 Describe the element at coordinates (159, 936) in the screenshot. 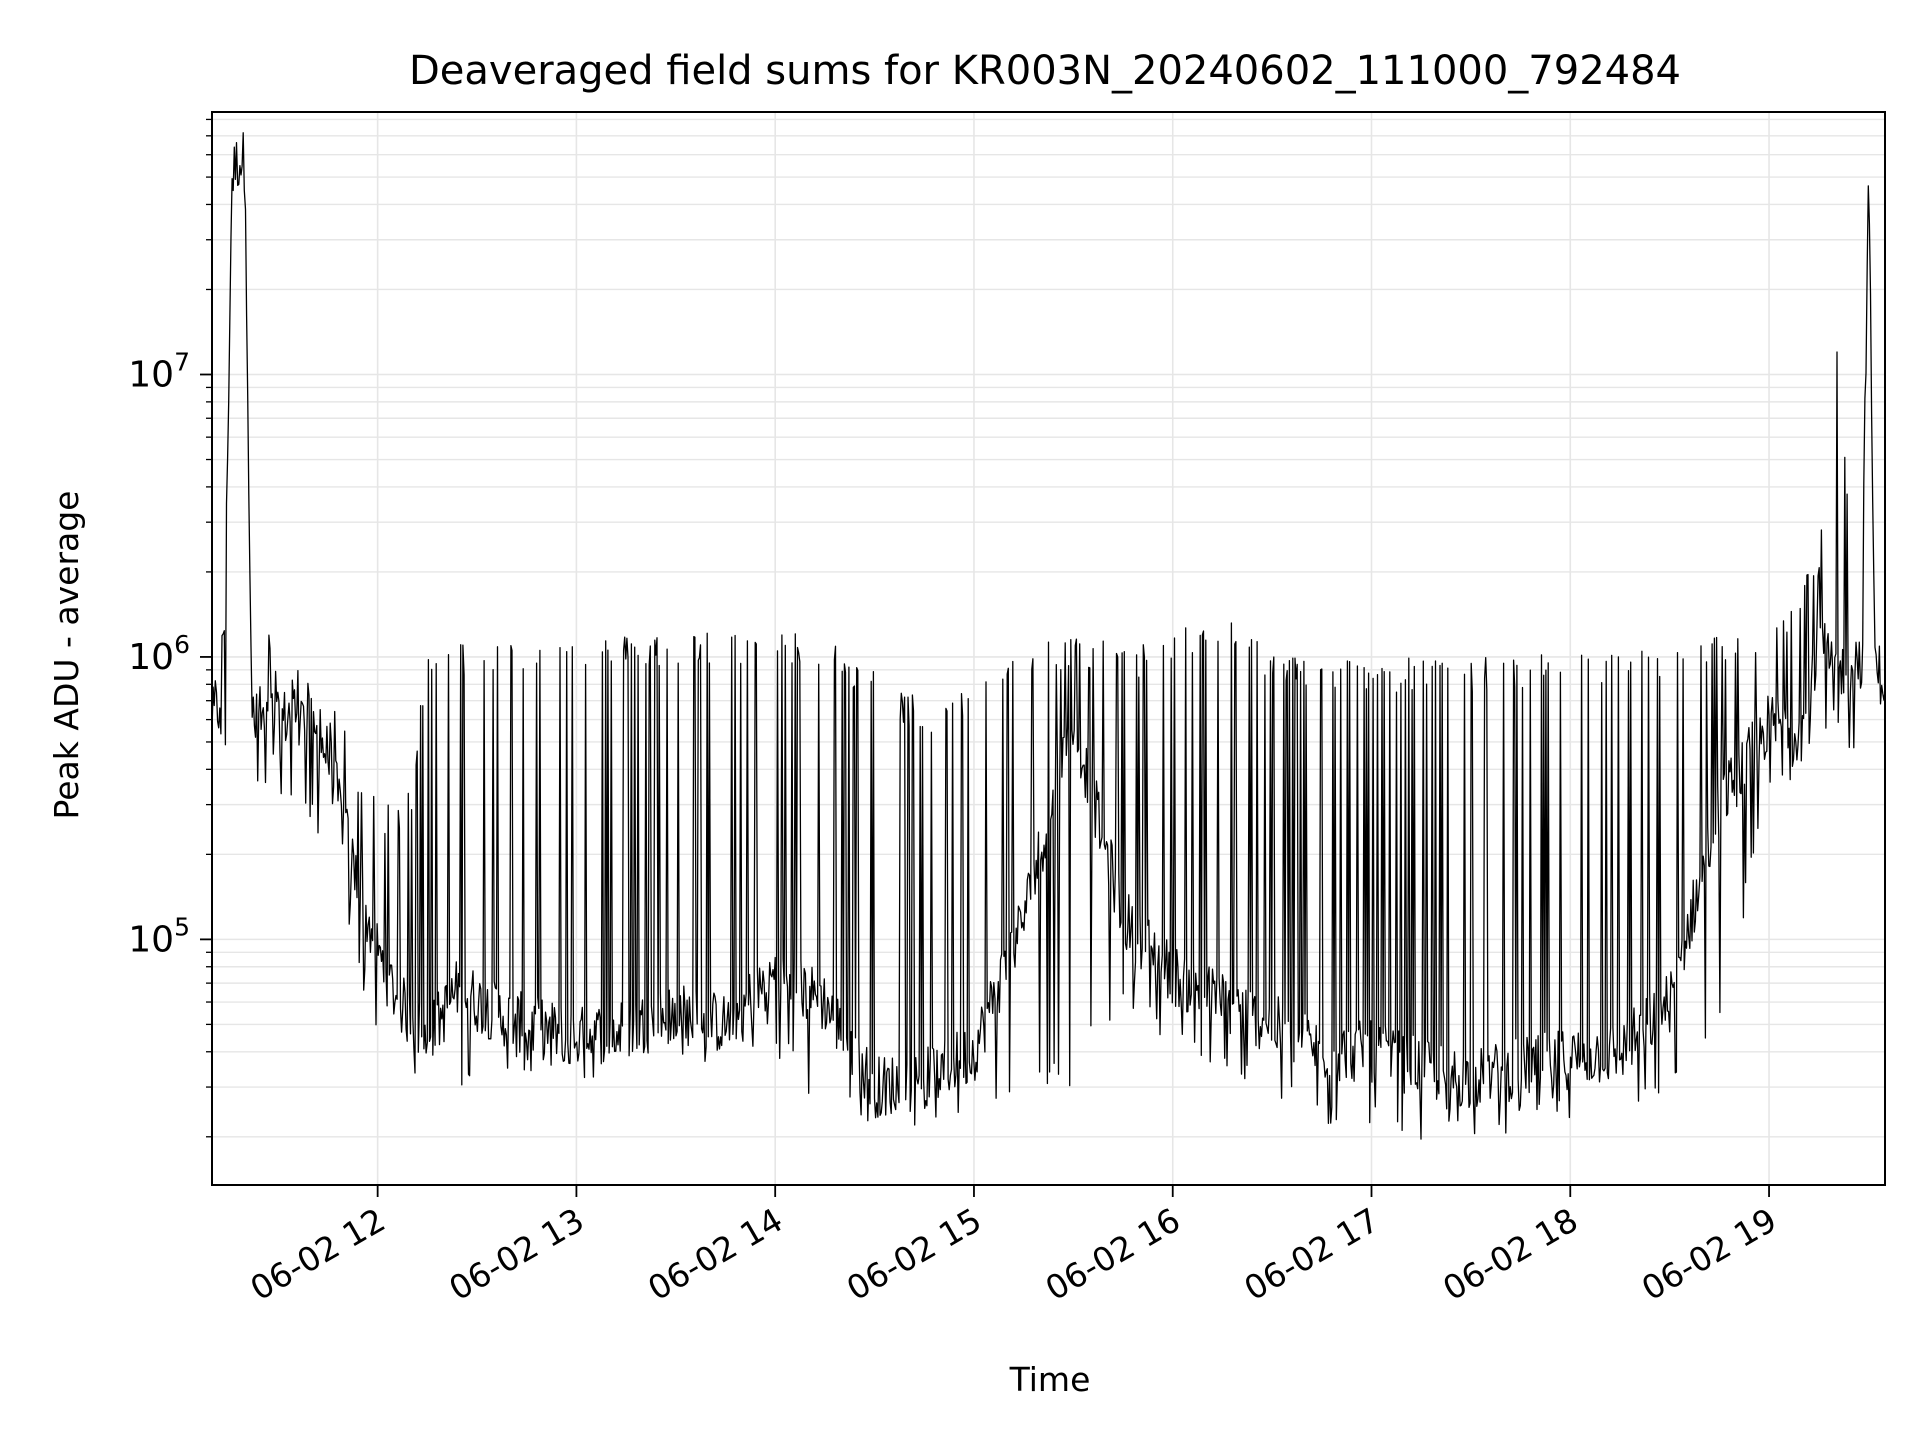

I see `y-tick-label: 10⁵` at that location.